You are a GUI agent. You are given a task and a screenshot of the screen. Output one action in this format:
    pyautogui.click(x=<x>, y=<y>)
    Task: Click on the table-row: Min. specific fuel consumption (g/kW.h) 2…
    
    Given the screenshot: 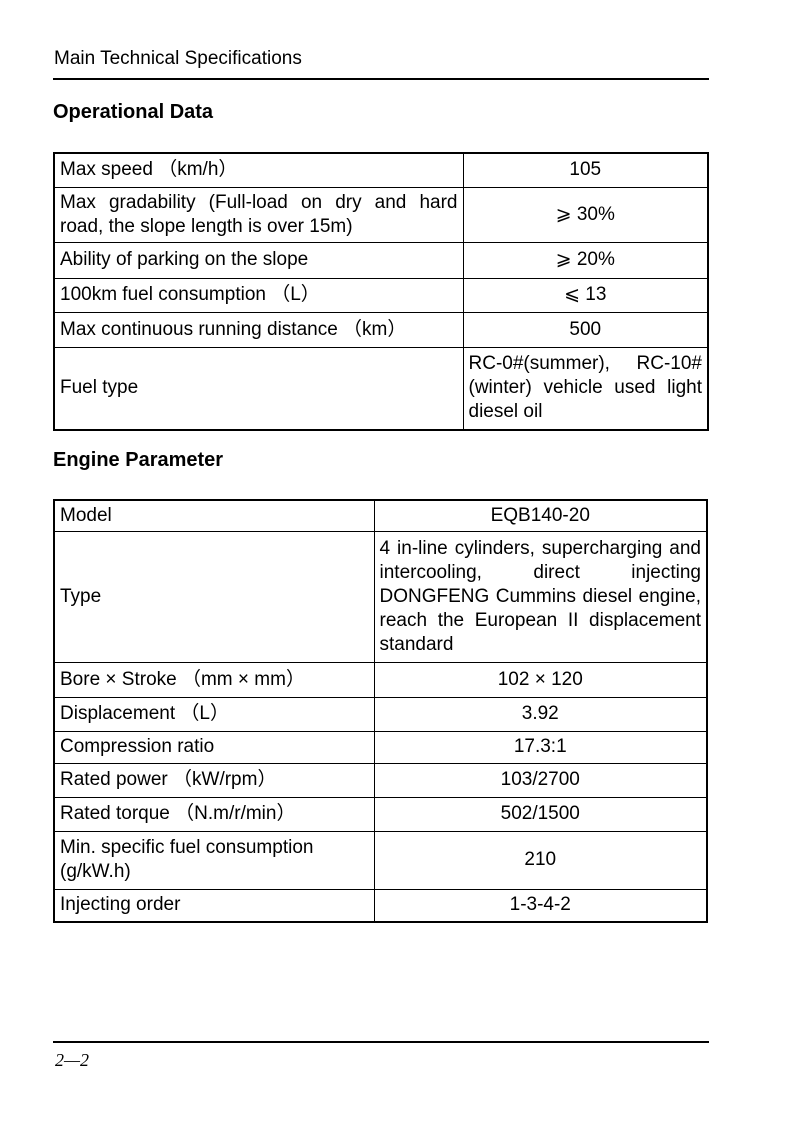 What is the action you would take?
    pyautogui.click(x=380, y=860)
    